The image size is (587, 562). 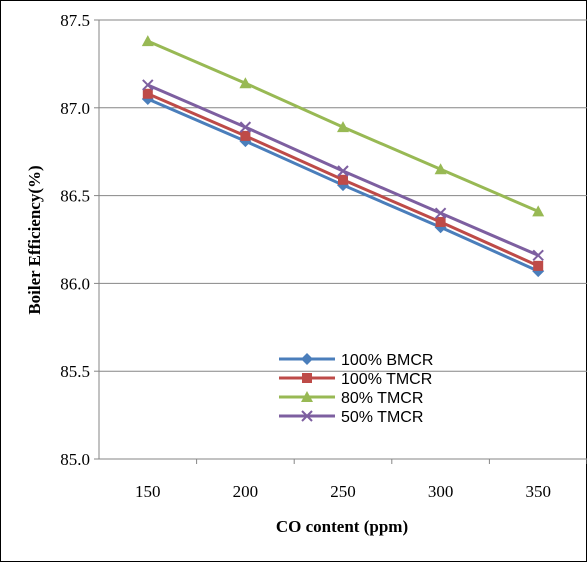 I want to click on x-tick-label: 200, so click(x=246, y=491).